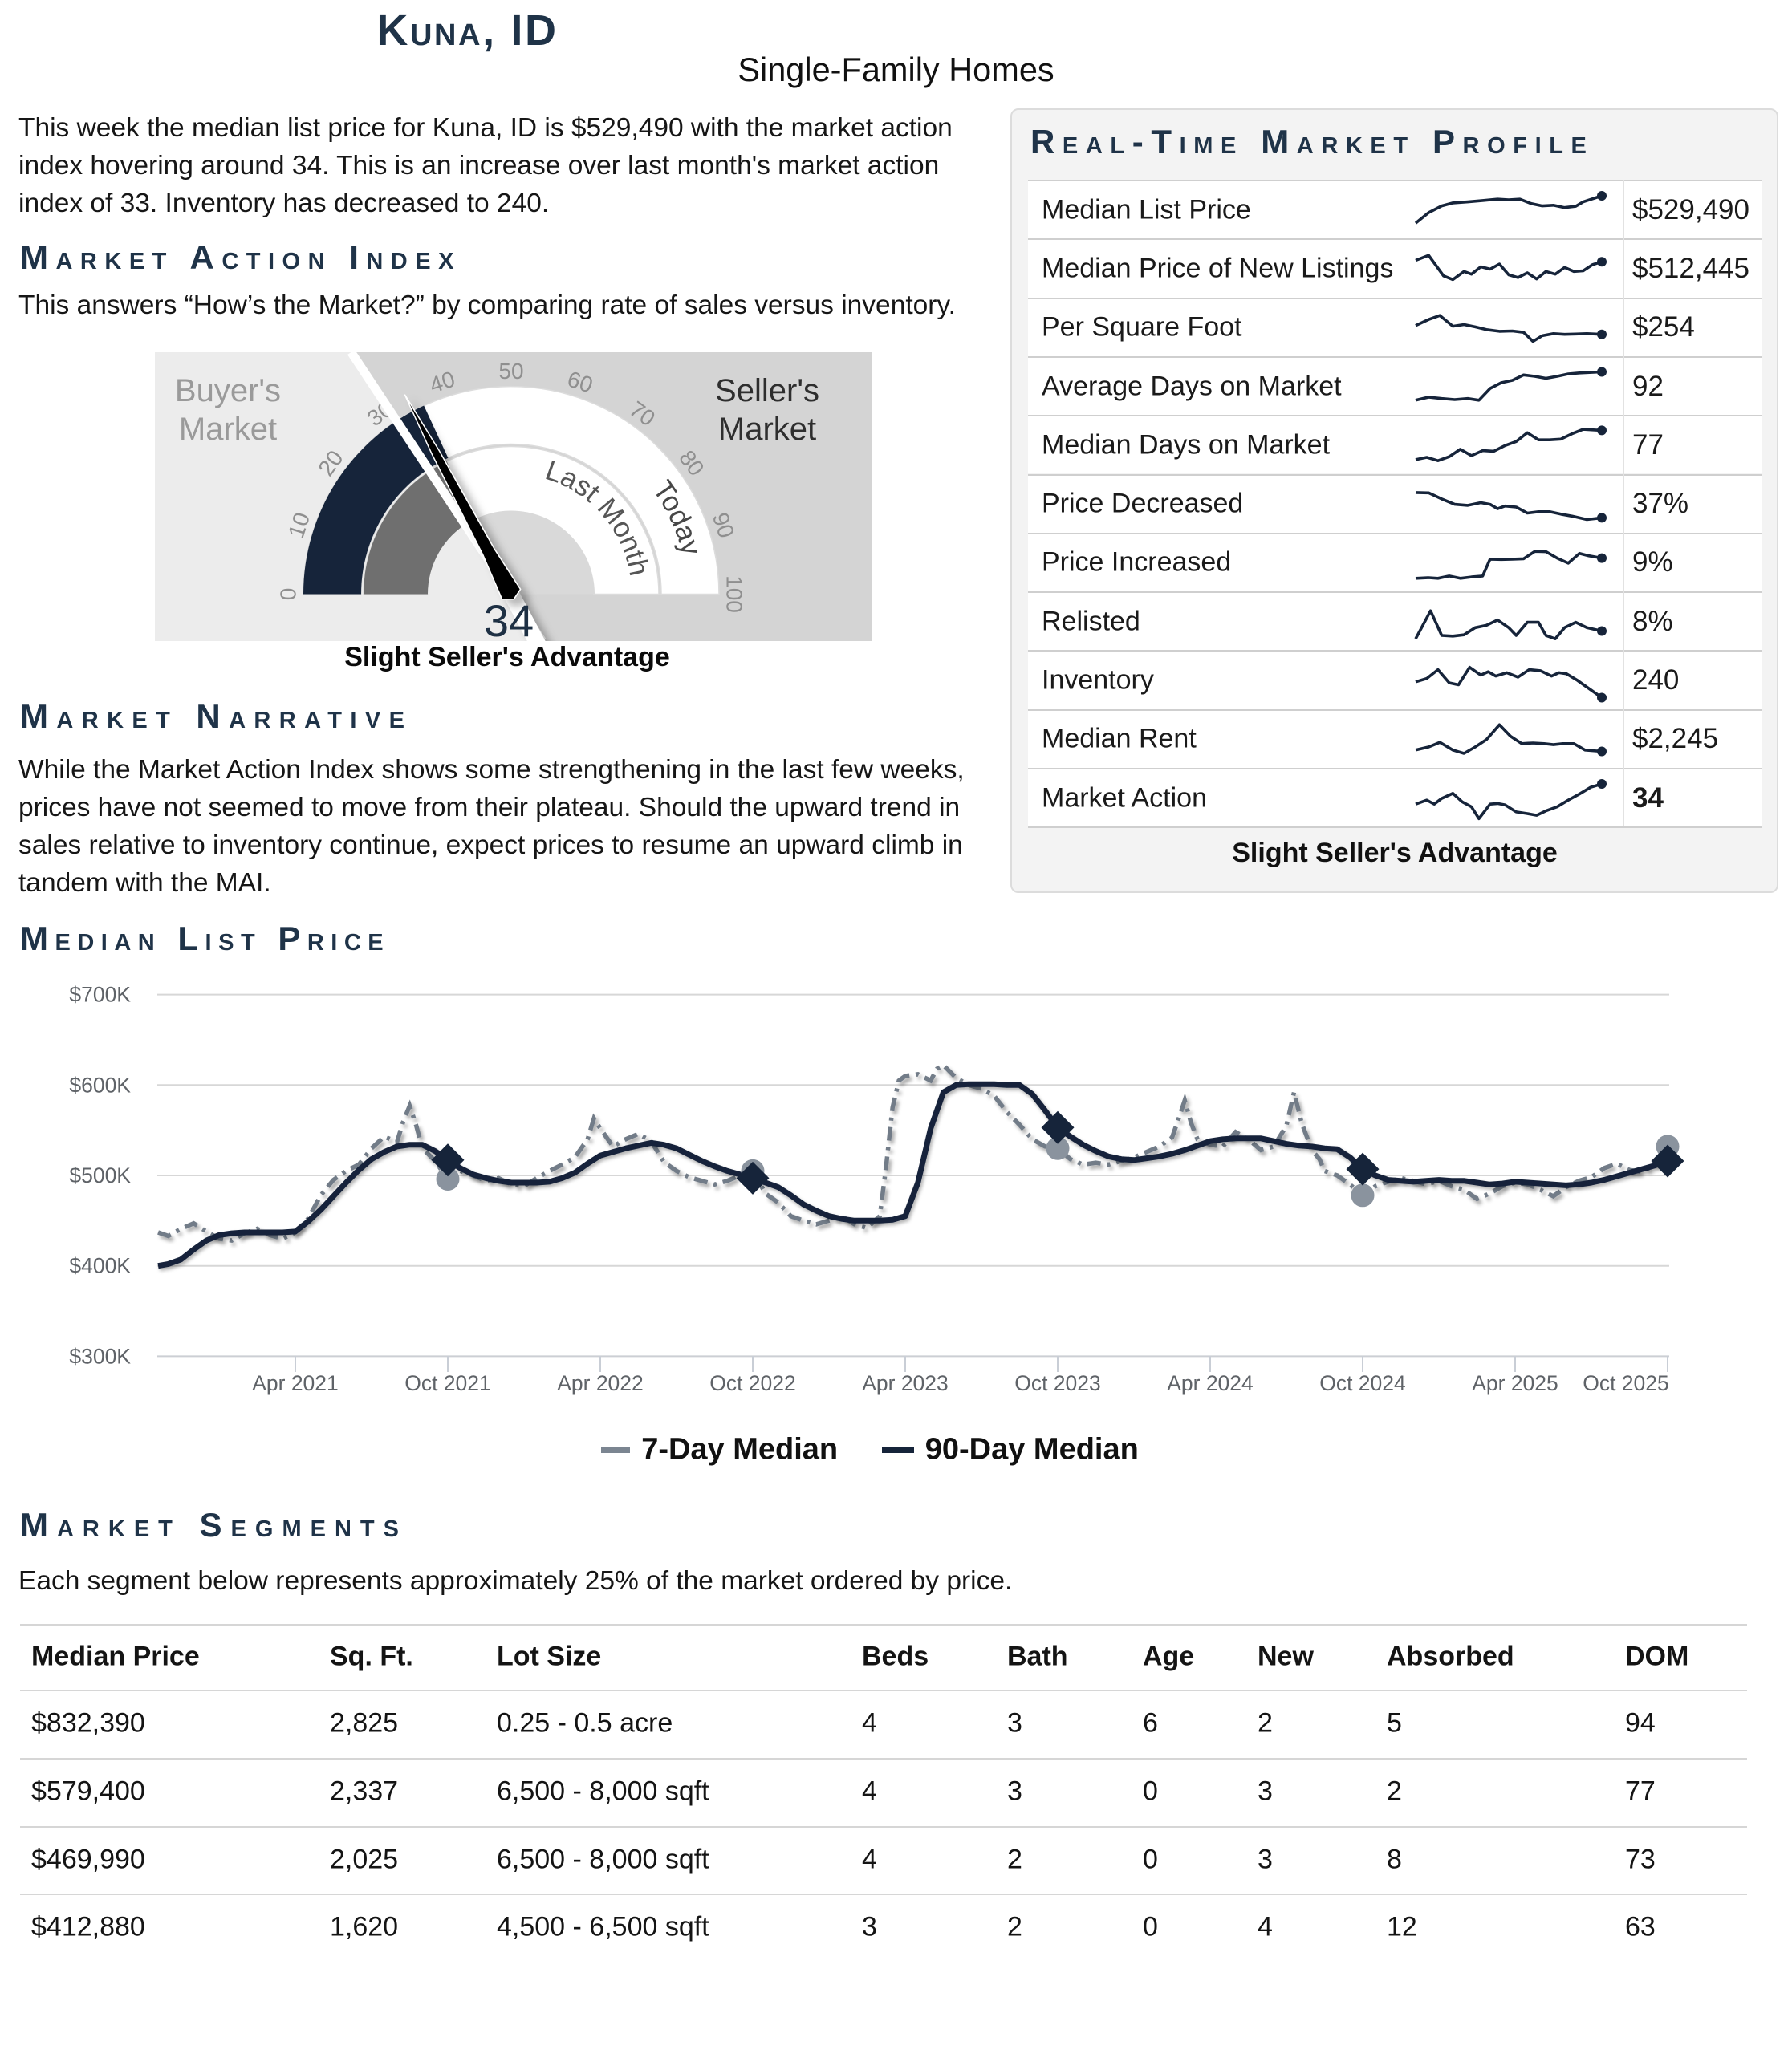  What do you see at coordinates (228, 391) in the screenshot?
I see `svg-text: Buyer's` at bounding box center [228, 391].